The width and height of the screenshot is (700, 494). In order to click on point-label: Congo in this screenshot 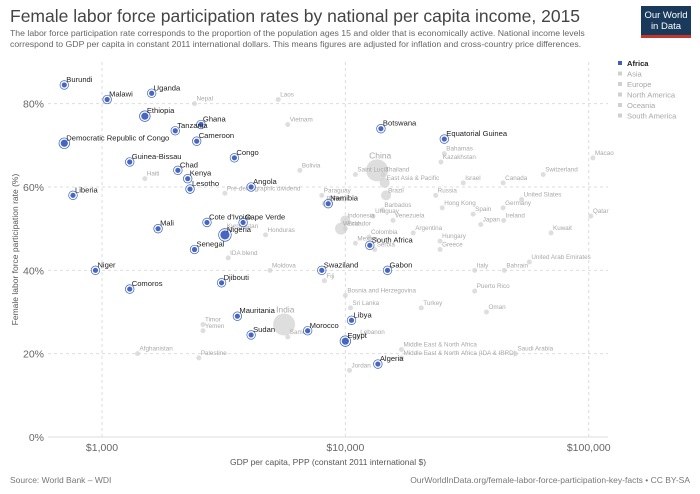, I will do `click(247, 152)`.